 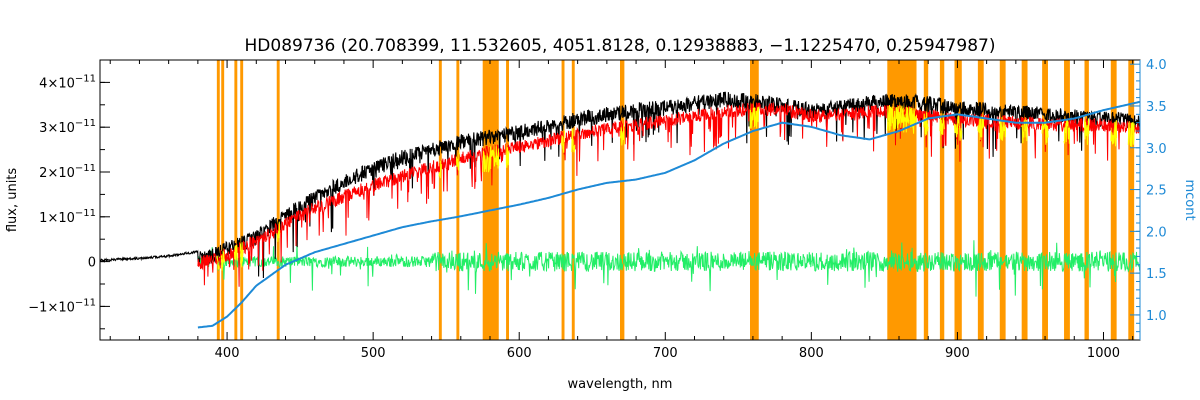 I want to click on x-tick-label: 500, so click(x=373, y=353).